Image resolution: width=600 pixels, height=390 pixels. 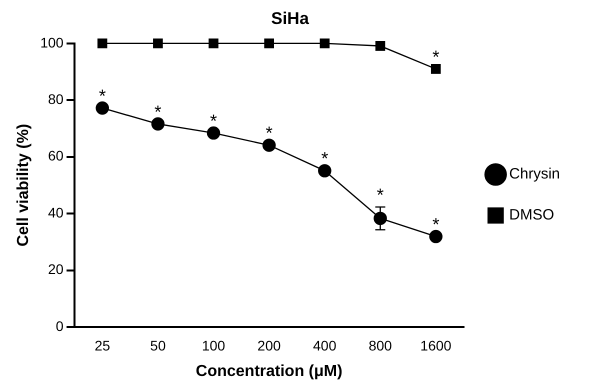 I want to click on y-tick-label: 40, so click(x=56, y=212).